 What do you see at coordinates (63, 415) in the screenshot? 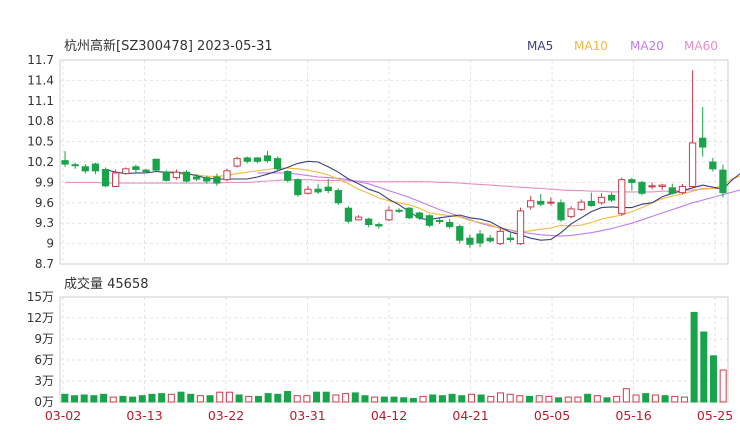
I see `date-tick-label: 03-02` at bounding box center [63, 415].